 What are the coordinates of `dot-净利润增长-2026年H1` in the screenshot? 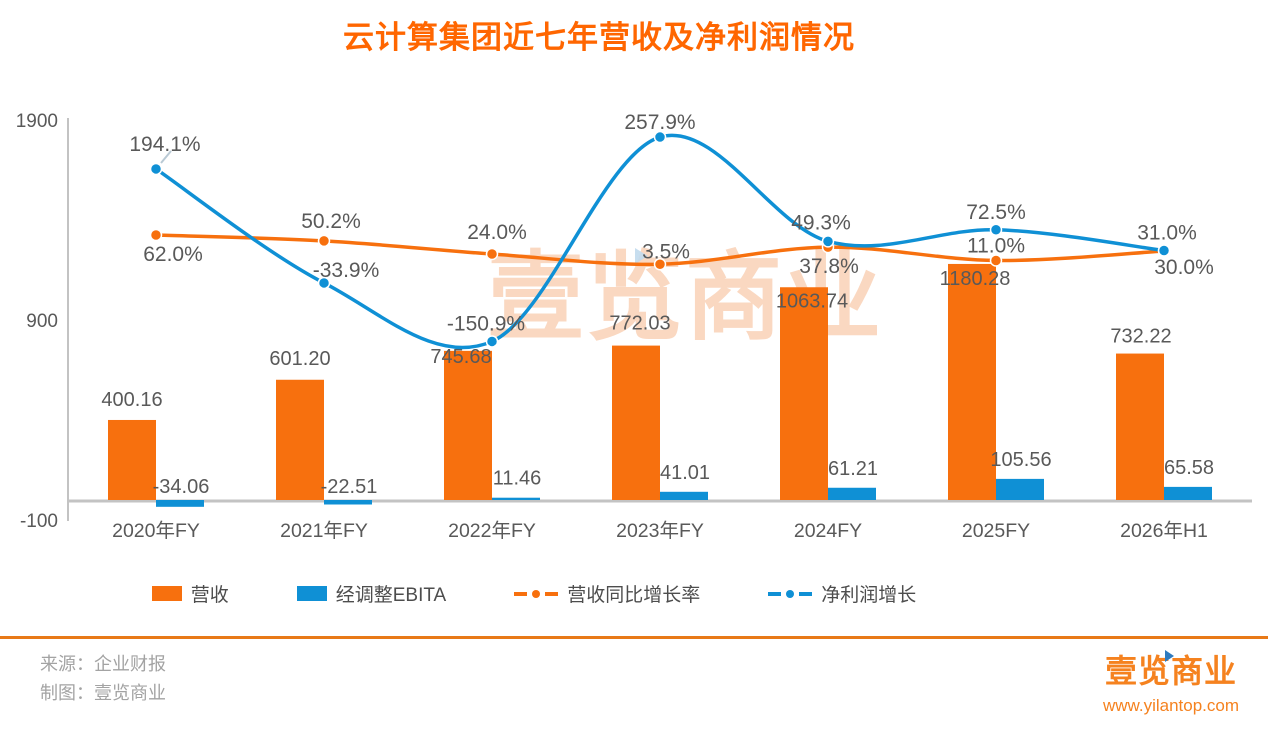 It's located at (1164, 250).